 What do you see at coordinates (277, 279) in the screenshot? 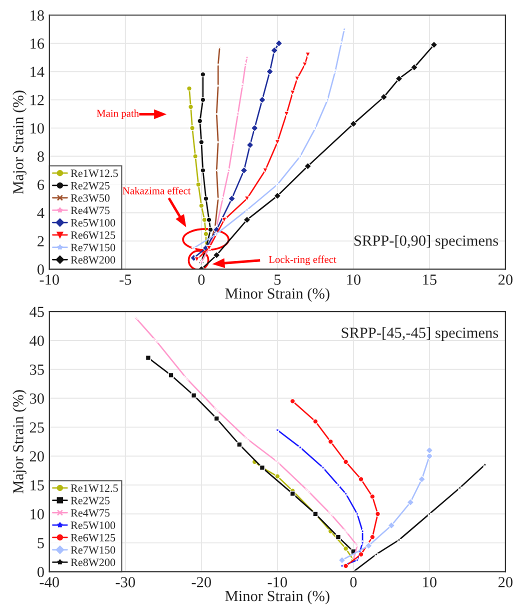
I see `x-tick-label: 5` at bounding box center [277, 279].